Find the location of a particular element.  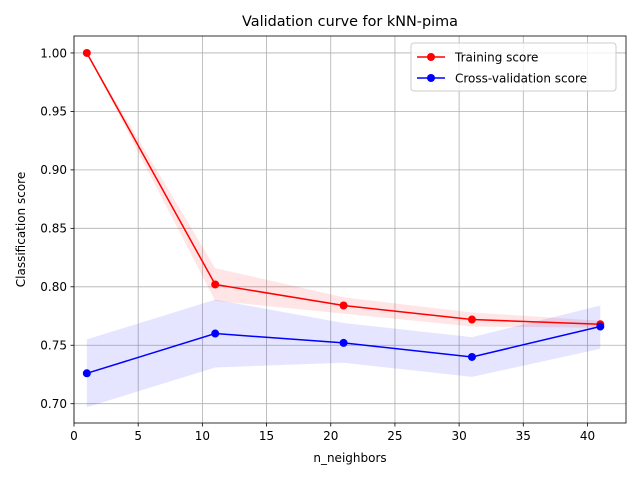

y-tick-label: 0.95 is located at coordinates (53, 112).